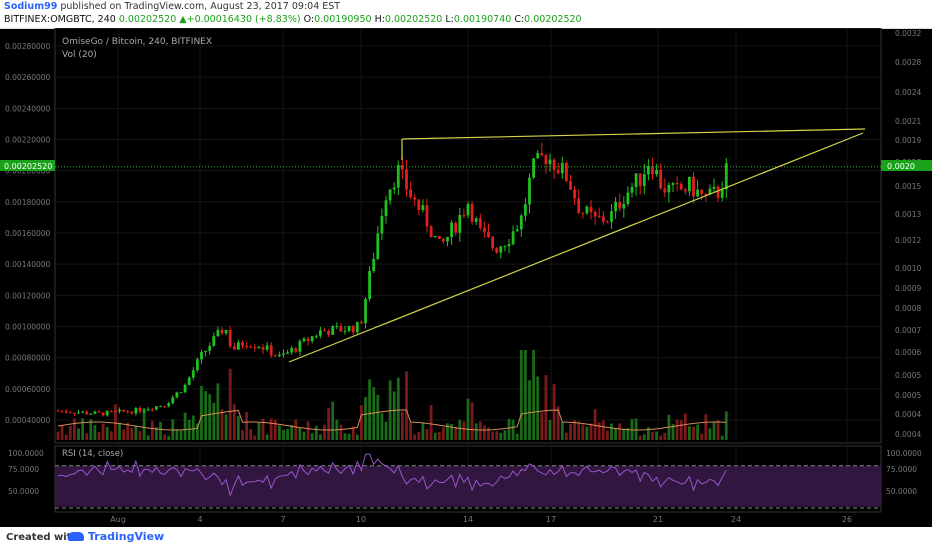  I want to click on right-axis-label: 0.0004, so click(908, 434).